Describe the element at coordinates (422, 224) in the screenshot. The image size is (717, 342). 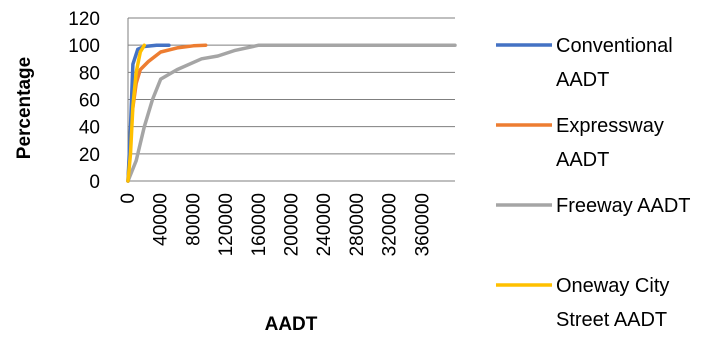
I see `x-tick-label: 360000` at that location.